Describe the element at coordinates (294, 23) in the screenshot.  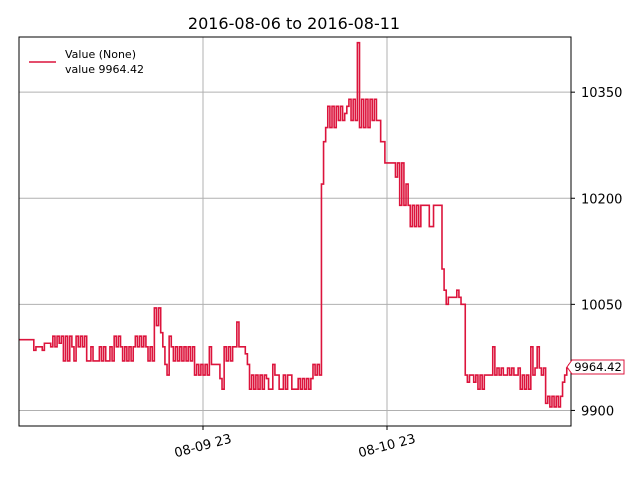
I see `chart-title: 2016-08-06 to 2016-08-11` at that location.